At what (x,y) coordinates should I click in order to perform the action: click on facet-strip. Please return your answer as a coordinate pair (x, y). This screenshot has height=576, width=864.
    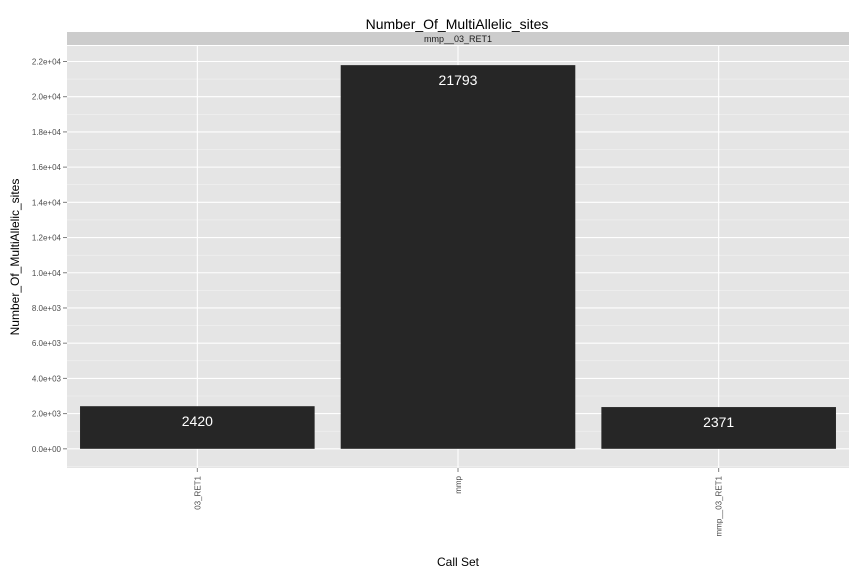
    Looking at the image, I should click on (458, 38).